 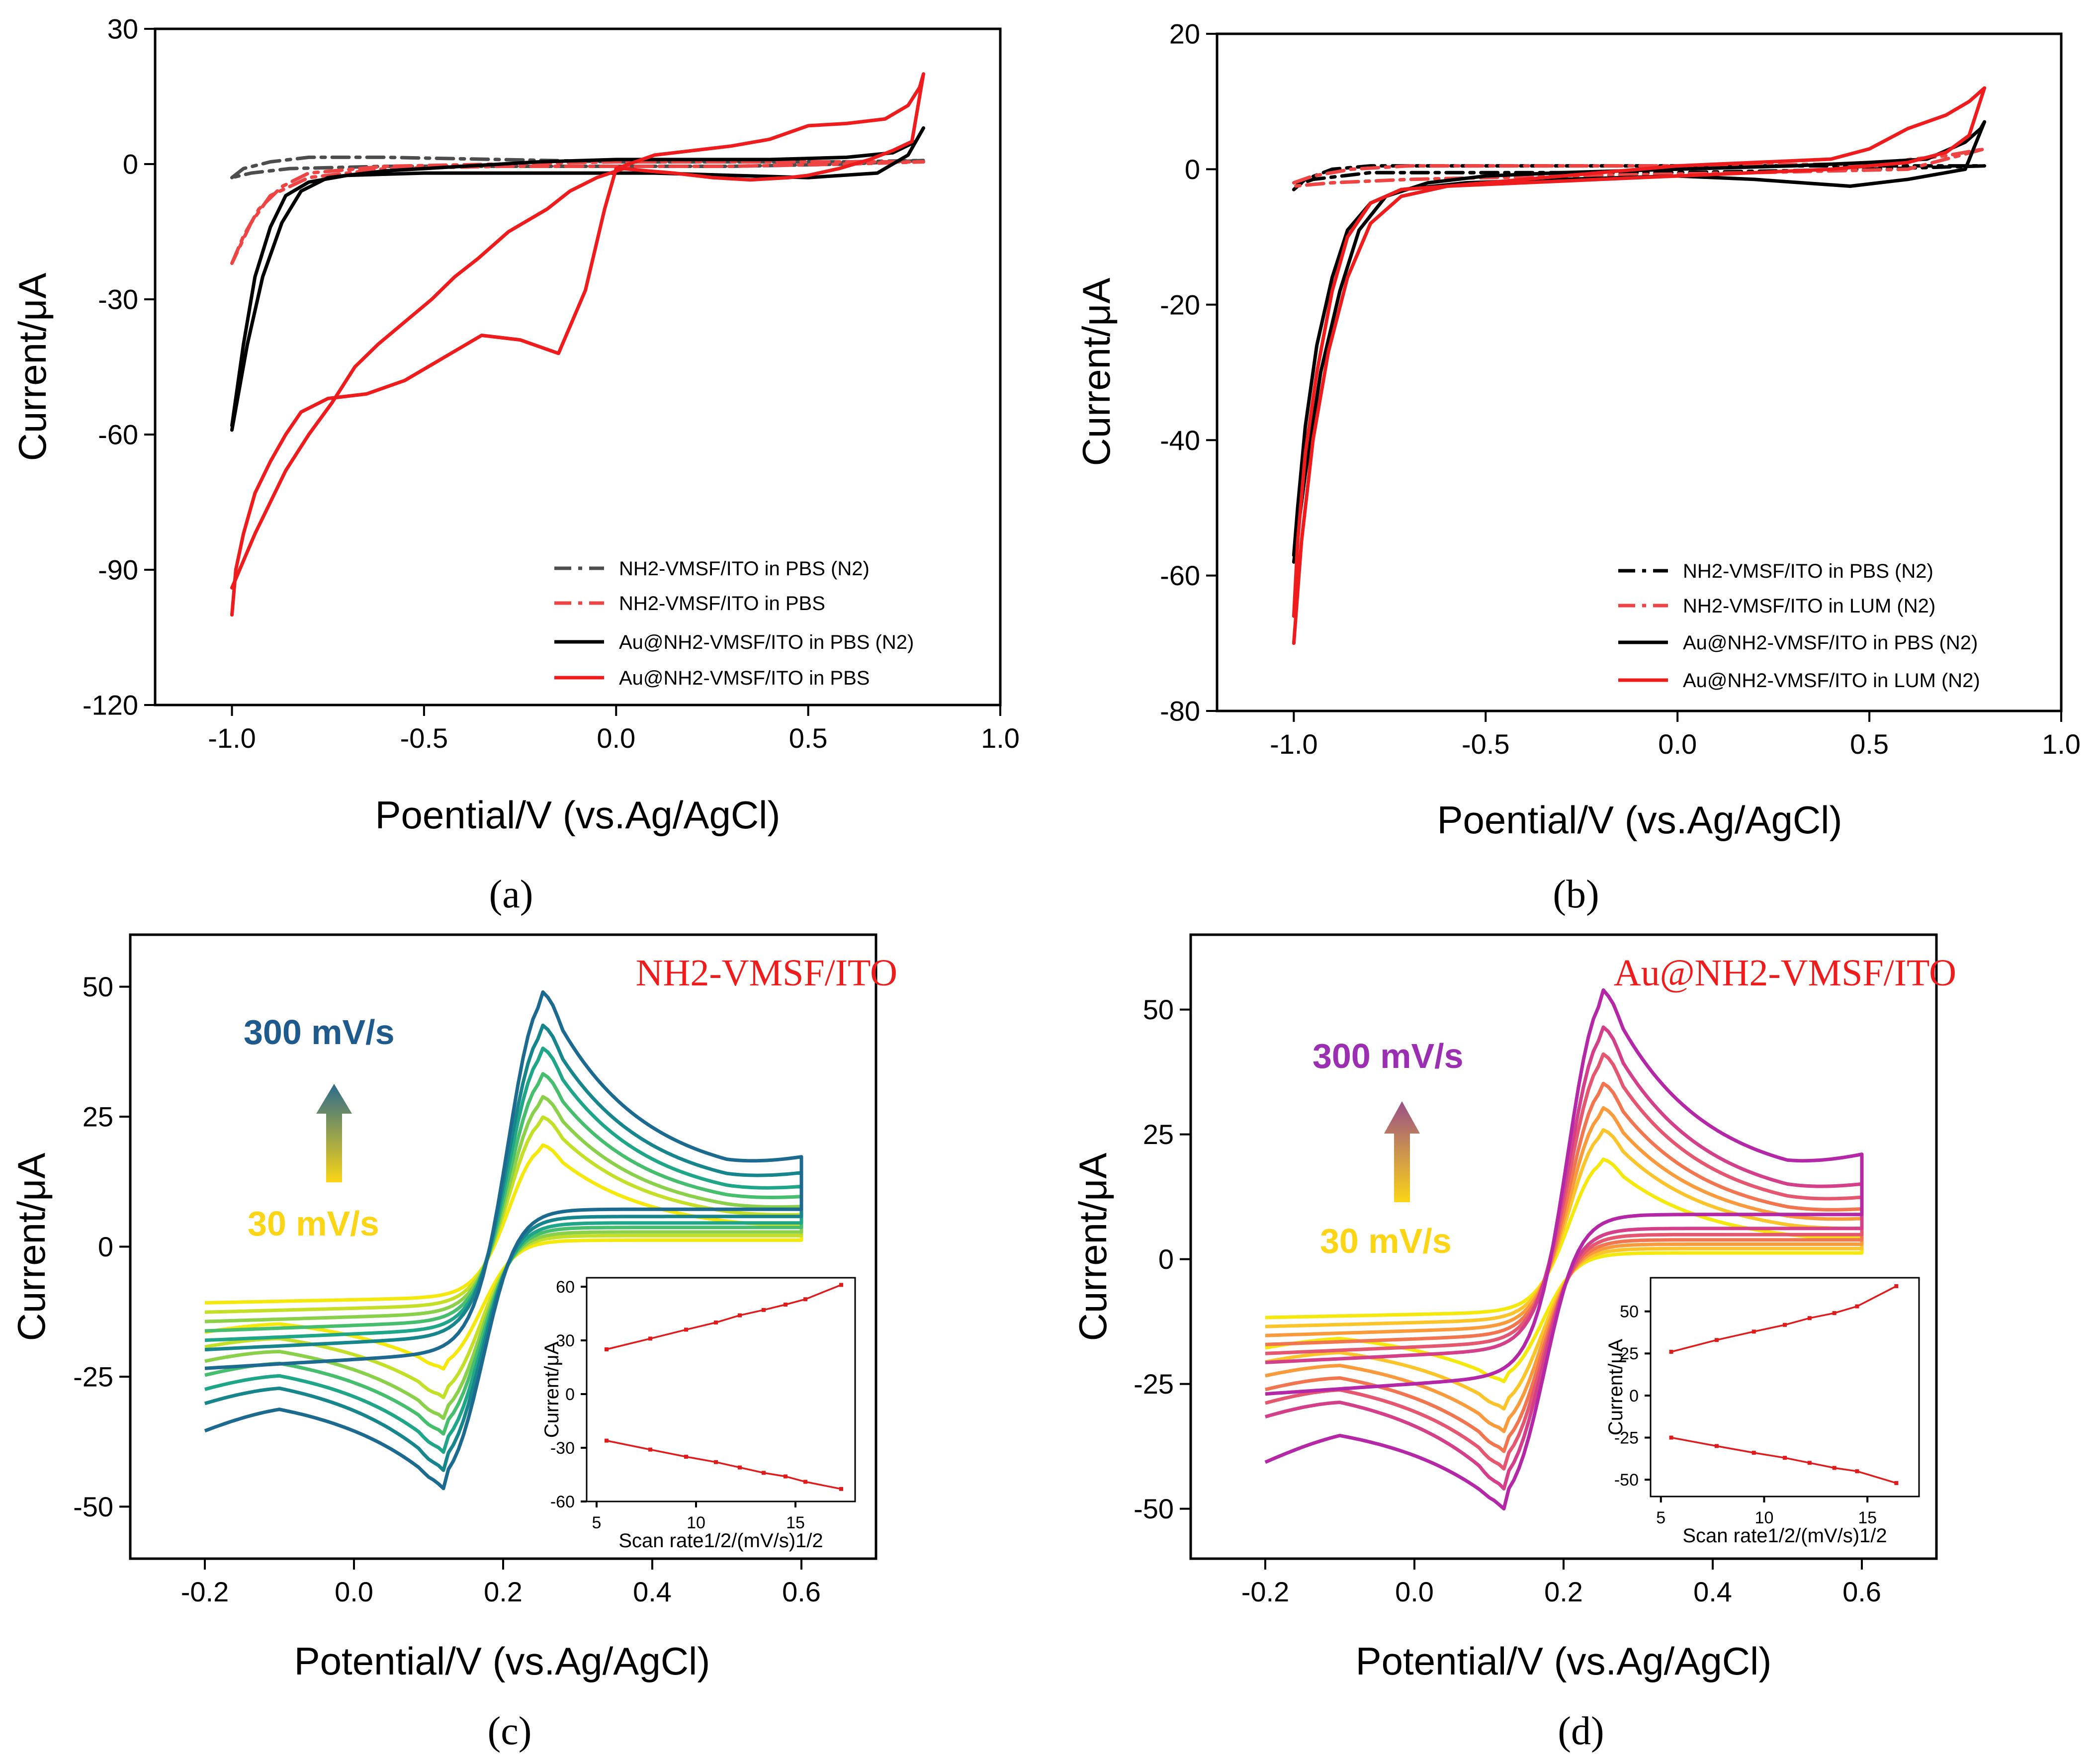 I want to click on panel-b-ytick-label-2: -20, so click(x=1180, y=304).